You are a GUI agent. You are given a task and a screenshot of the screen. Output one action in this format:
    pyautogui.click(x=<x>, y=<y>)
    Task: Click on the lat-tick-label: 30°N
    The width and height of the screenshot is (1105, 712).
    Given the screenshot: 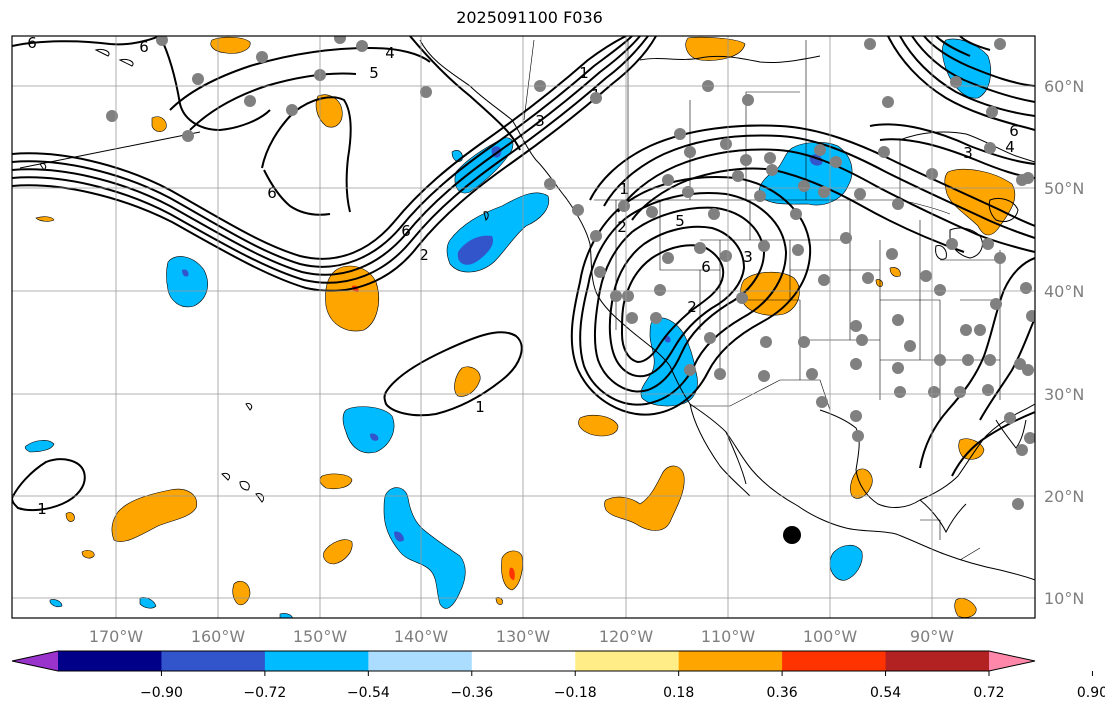 What is the action you would take?
    pyautogui.click(x=1064, y=394)
    